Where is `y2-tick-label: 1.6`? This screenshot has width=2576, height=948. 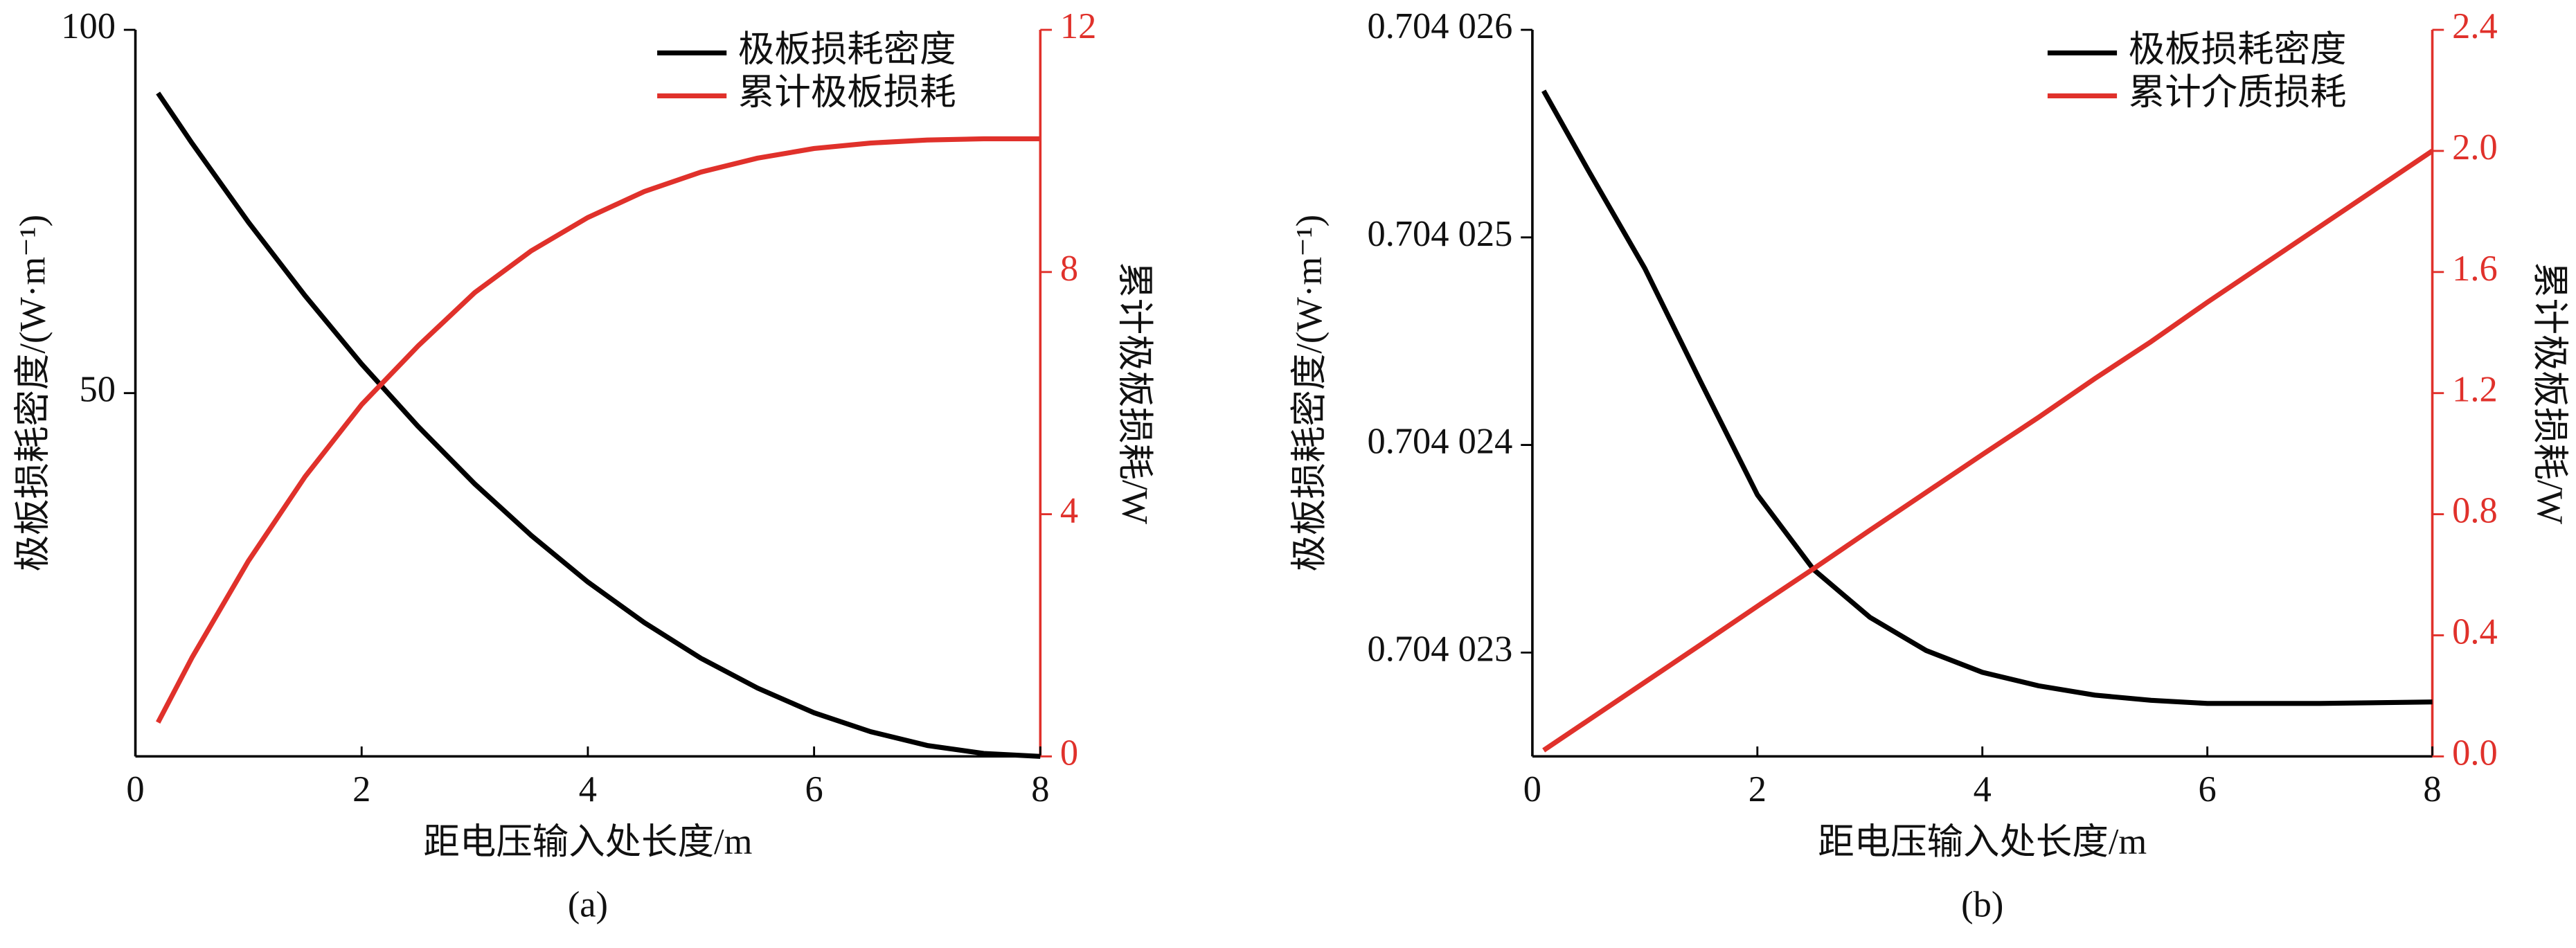
y2-tick-label: 1.6 is located at coordinates (2475, 269).